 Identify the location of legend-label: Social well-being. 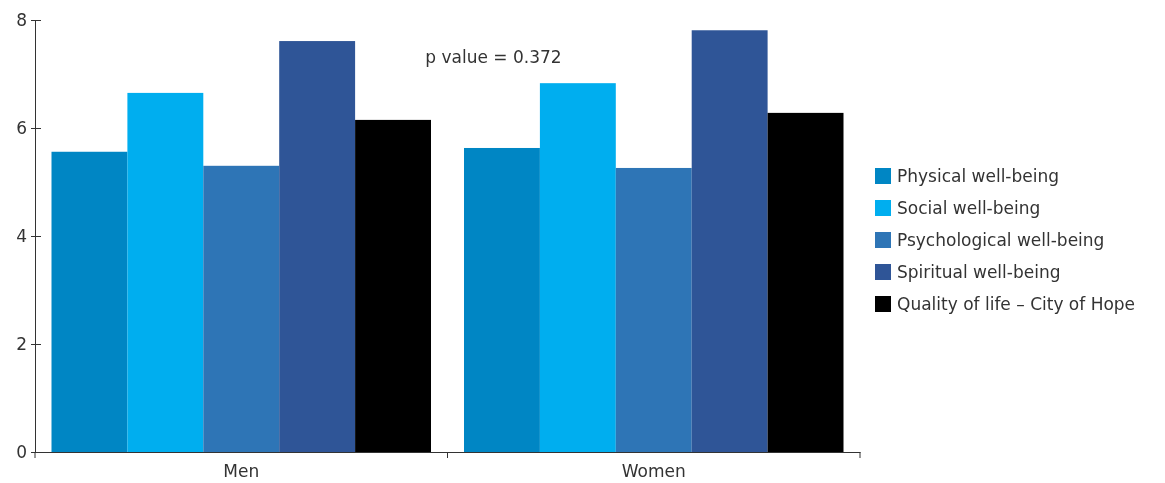
(969, 208).